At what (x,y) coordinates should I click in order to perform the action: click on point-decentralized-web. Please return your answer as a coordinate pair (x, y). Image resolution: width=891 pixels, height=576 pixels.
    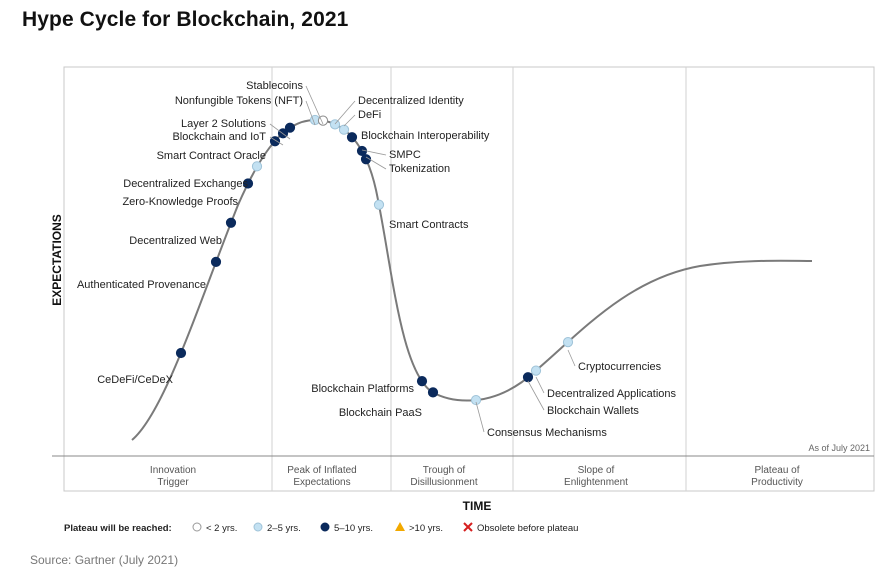
    Looking at the image, I should click on (231, 222).